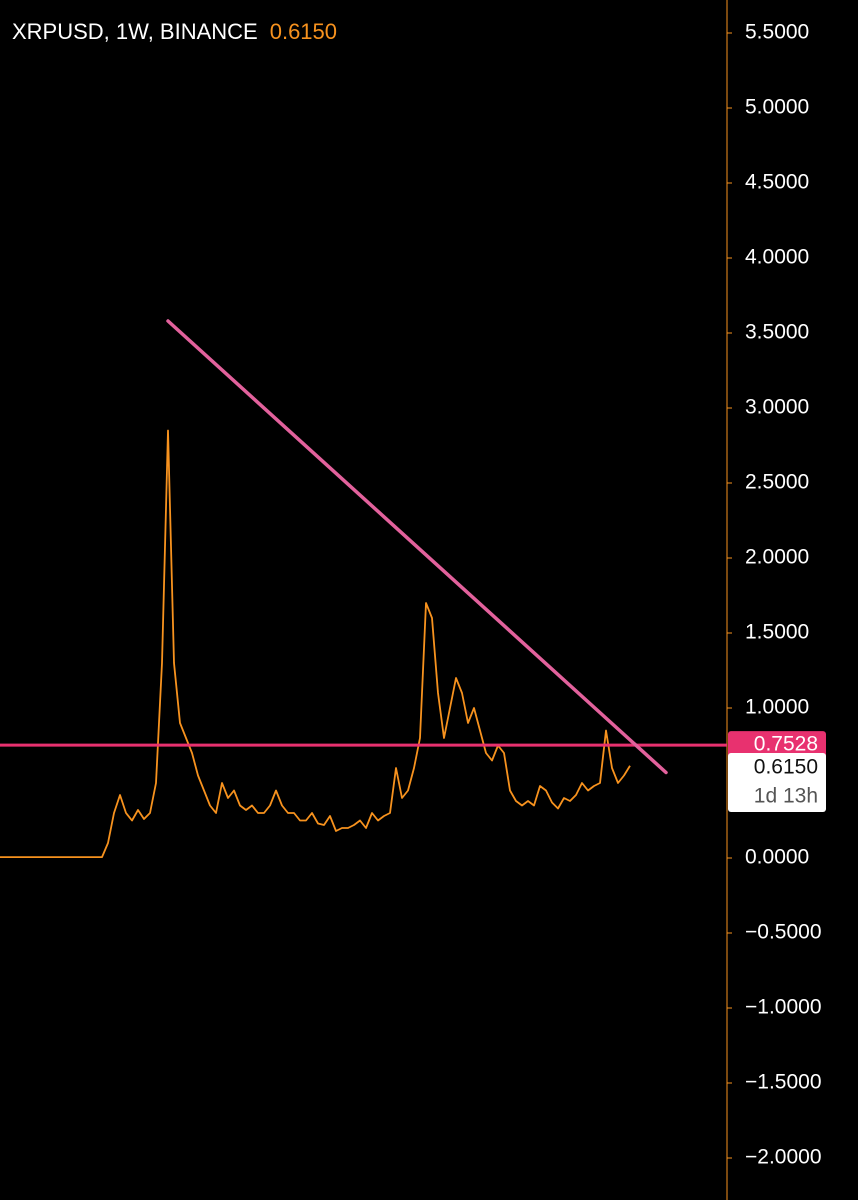  I want to click on y-tick-label: 5.0000, so click(777, 107).